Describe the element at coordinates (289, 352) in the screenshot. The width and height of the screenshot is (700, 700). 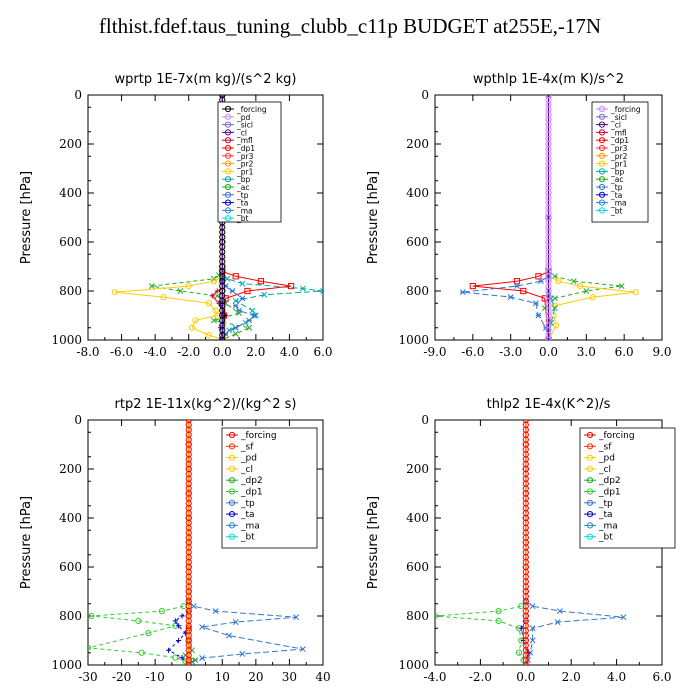
I see `x-tick-label: 4.0` at that location.